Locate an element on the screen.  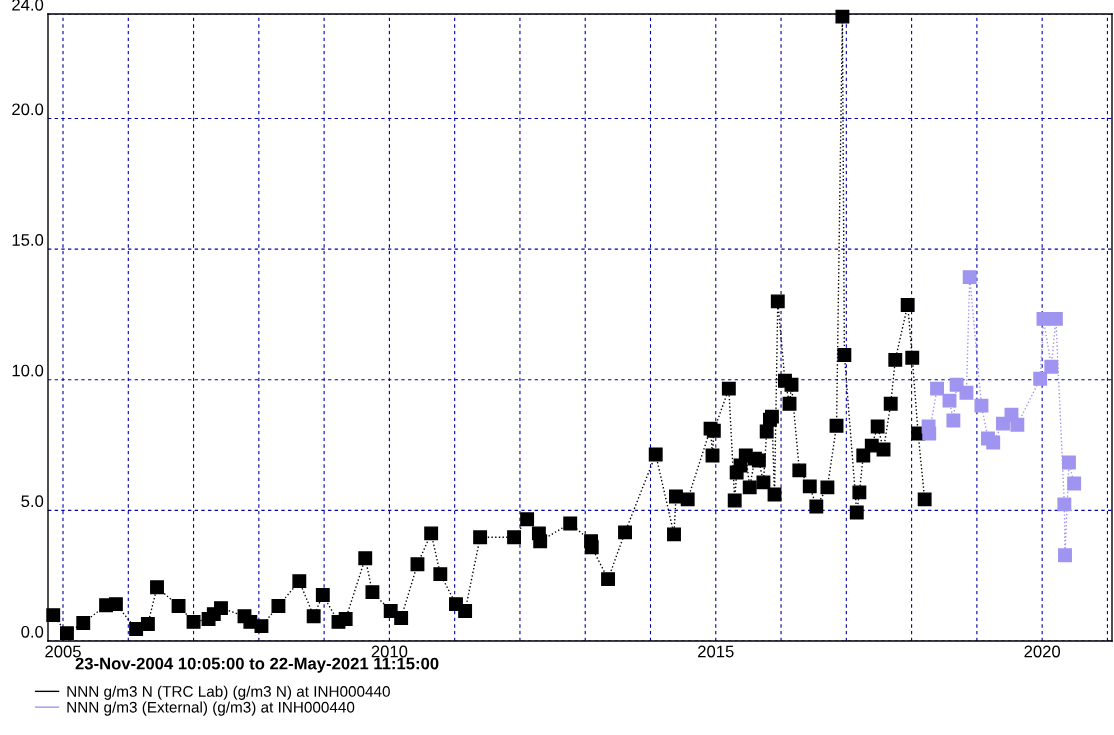
legend-label: NNN g/m3 (External) (g/m3) at INH000440 is located at coordinates (211, 708).